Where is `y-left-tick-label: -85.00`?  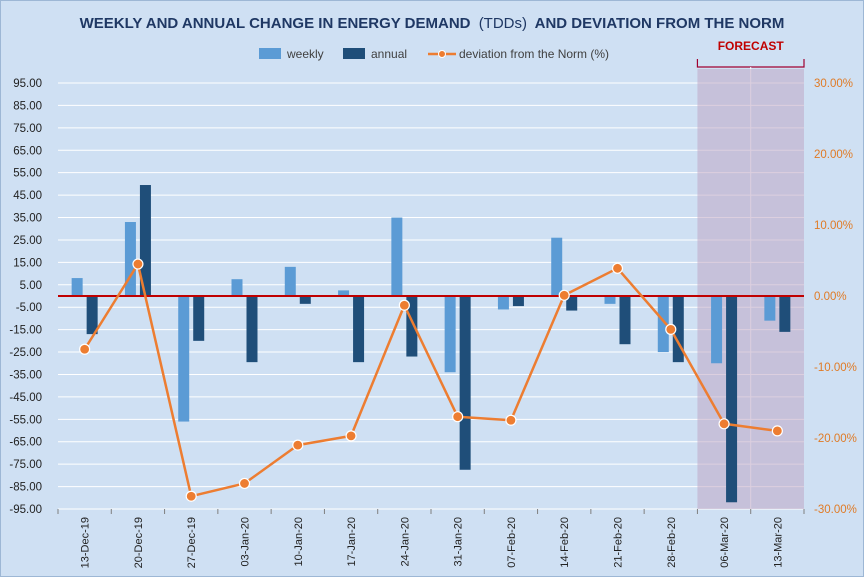
y-left-tick-label: -85.00 is located at coordinates (25, 488).